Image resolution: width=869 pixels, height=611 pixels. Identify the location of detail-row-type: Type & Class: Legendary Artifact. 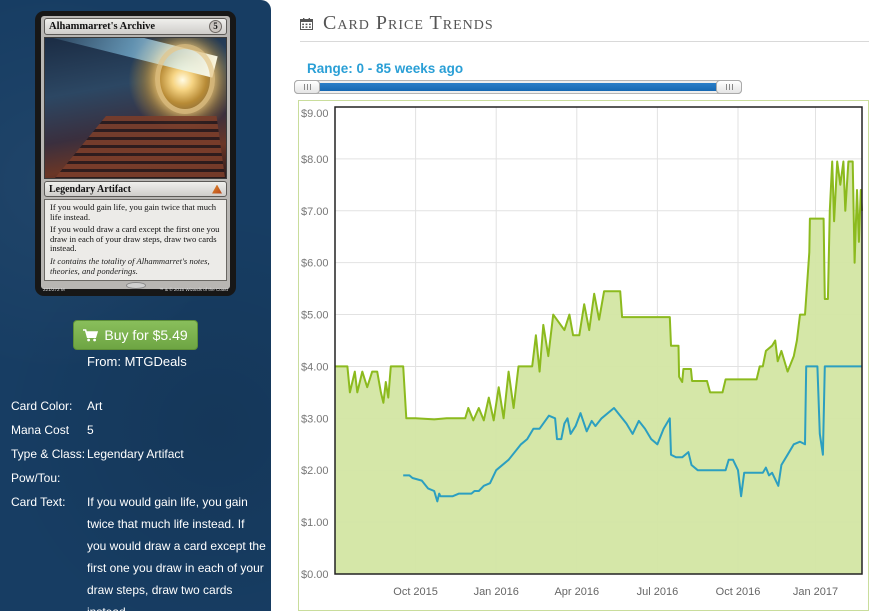
(138, 454).